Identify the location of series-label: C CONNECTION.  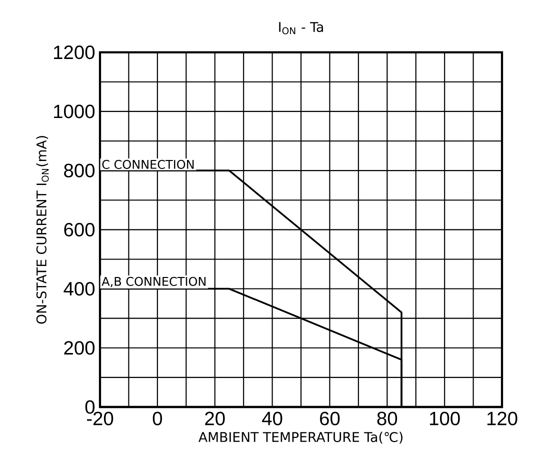
(148, 164).